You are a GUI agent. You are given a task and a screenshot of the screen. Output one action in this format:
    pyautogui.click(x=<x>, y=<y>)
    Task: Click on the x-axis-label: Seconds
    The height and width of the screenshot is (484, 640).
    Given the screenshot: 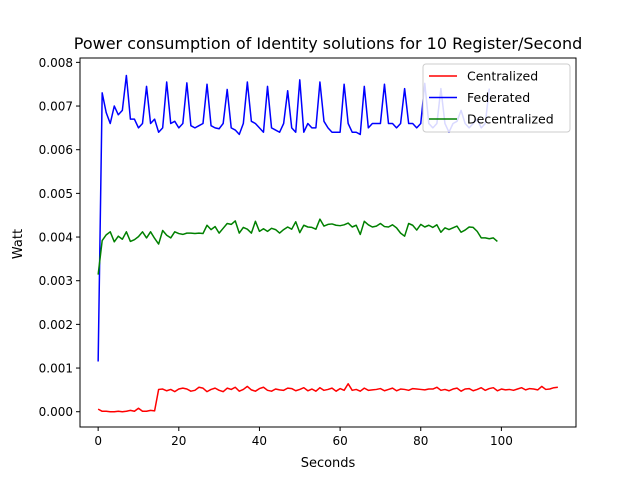 What is the action you would take?
    pyautogui.click(x=328, y=463)
    